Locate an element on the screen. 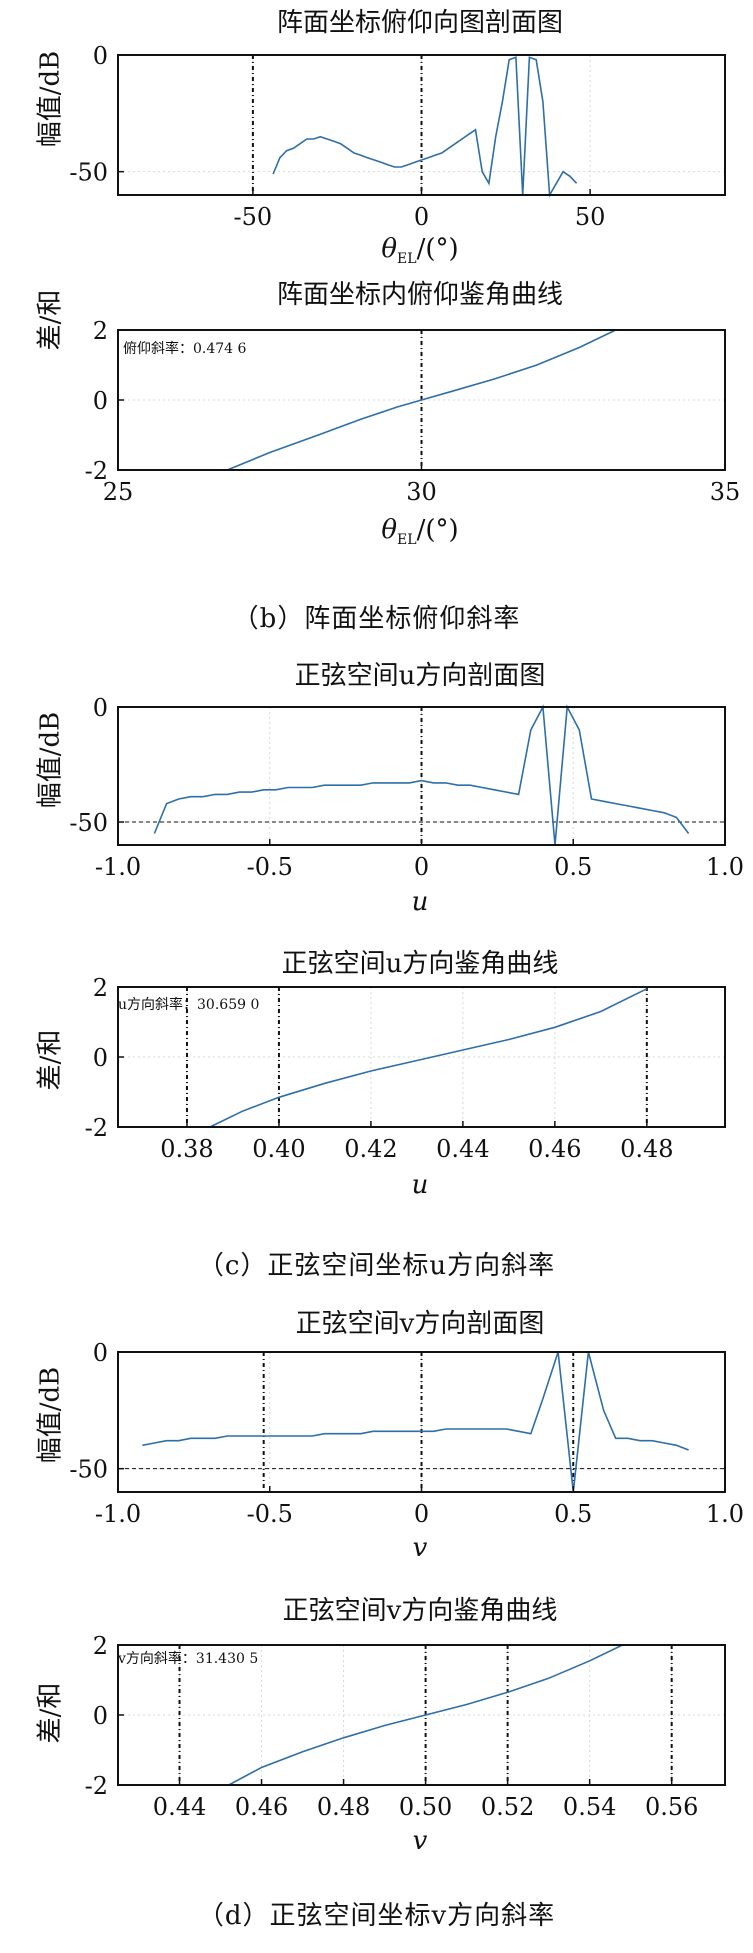 The image size is (753, 1953). chart-elevation-profile: 阵面坐标俯仰向图剖面图 -50 0 50 0 -50 幅值/dB θEL/(°) is located at coordinates (376, 140).